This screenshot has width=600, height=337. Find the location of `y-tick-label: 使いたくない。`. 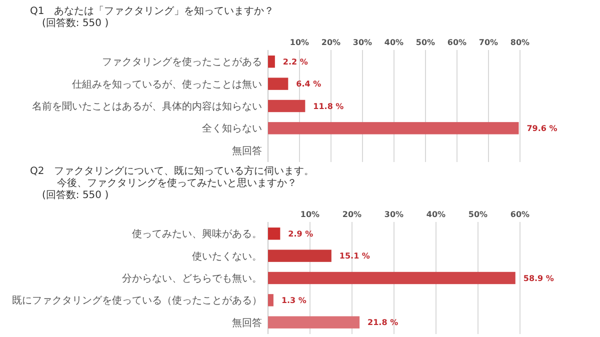

y-tick-label: 使いたくない。 is located at coordinates (227, 256).